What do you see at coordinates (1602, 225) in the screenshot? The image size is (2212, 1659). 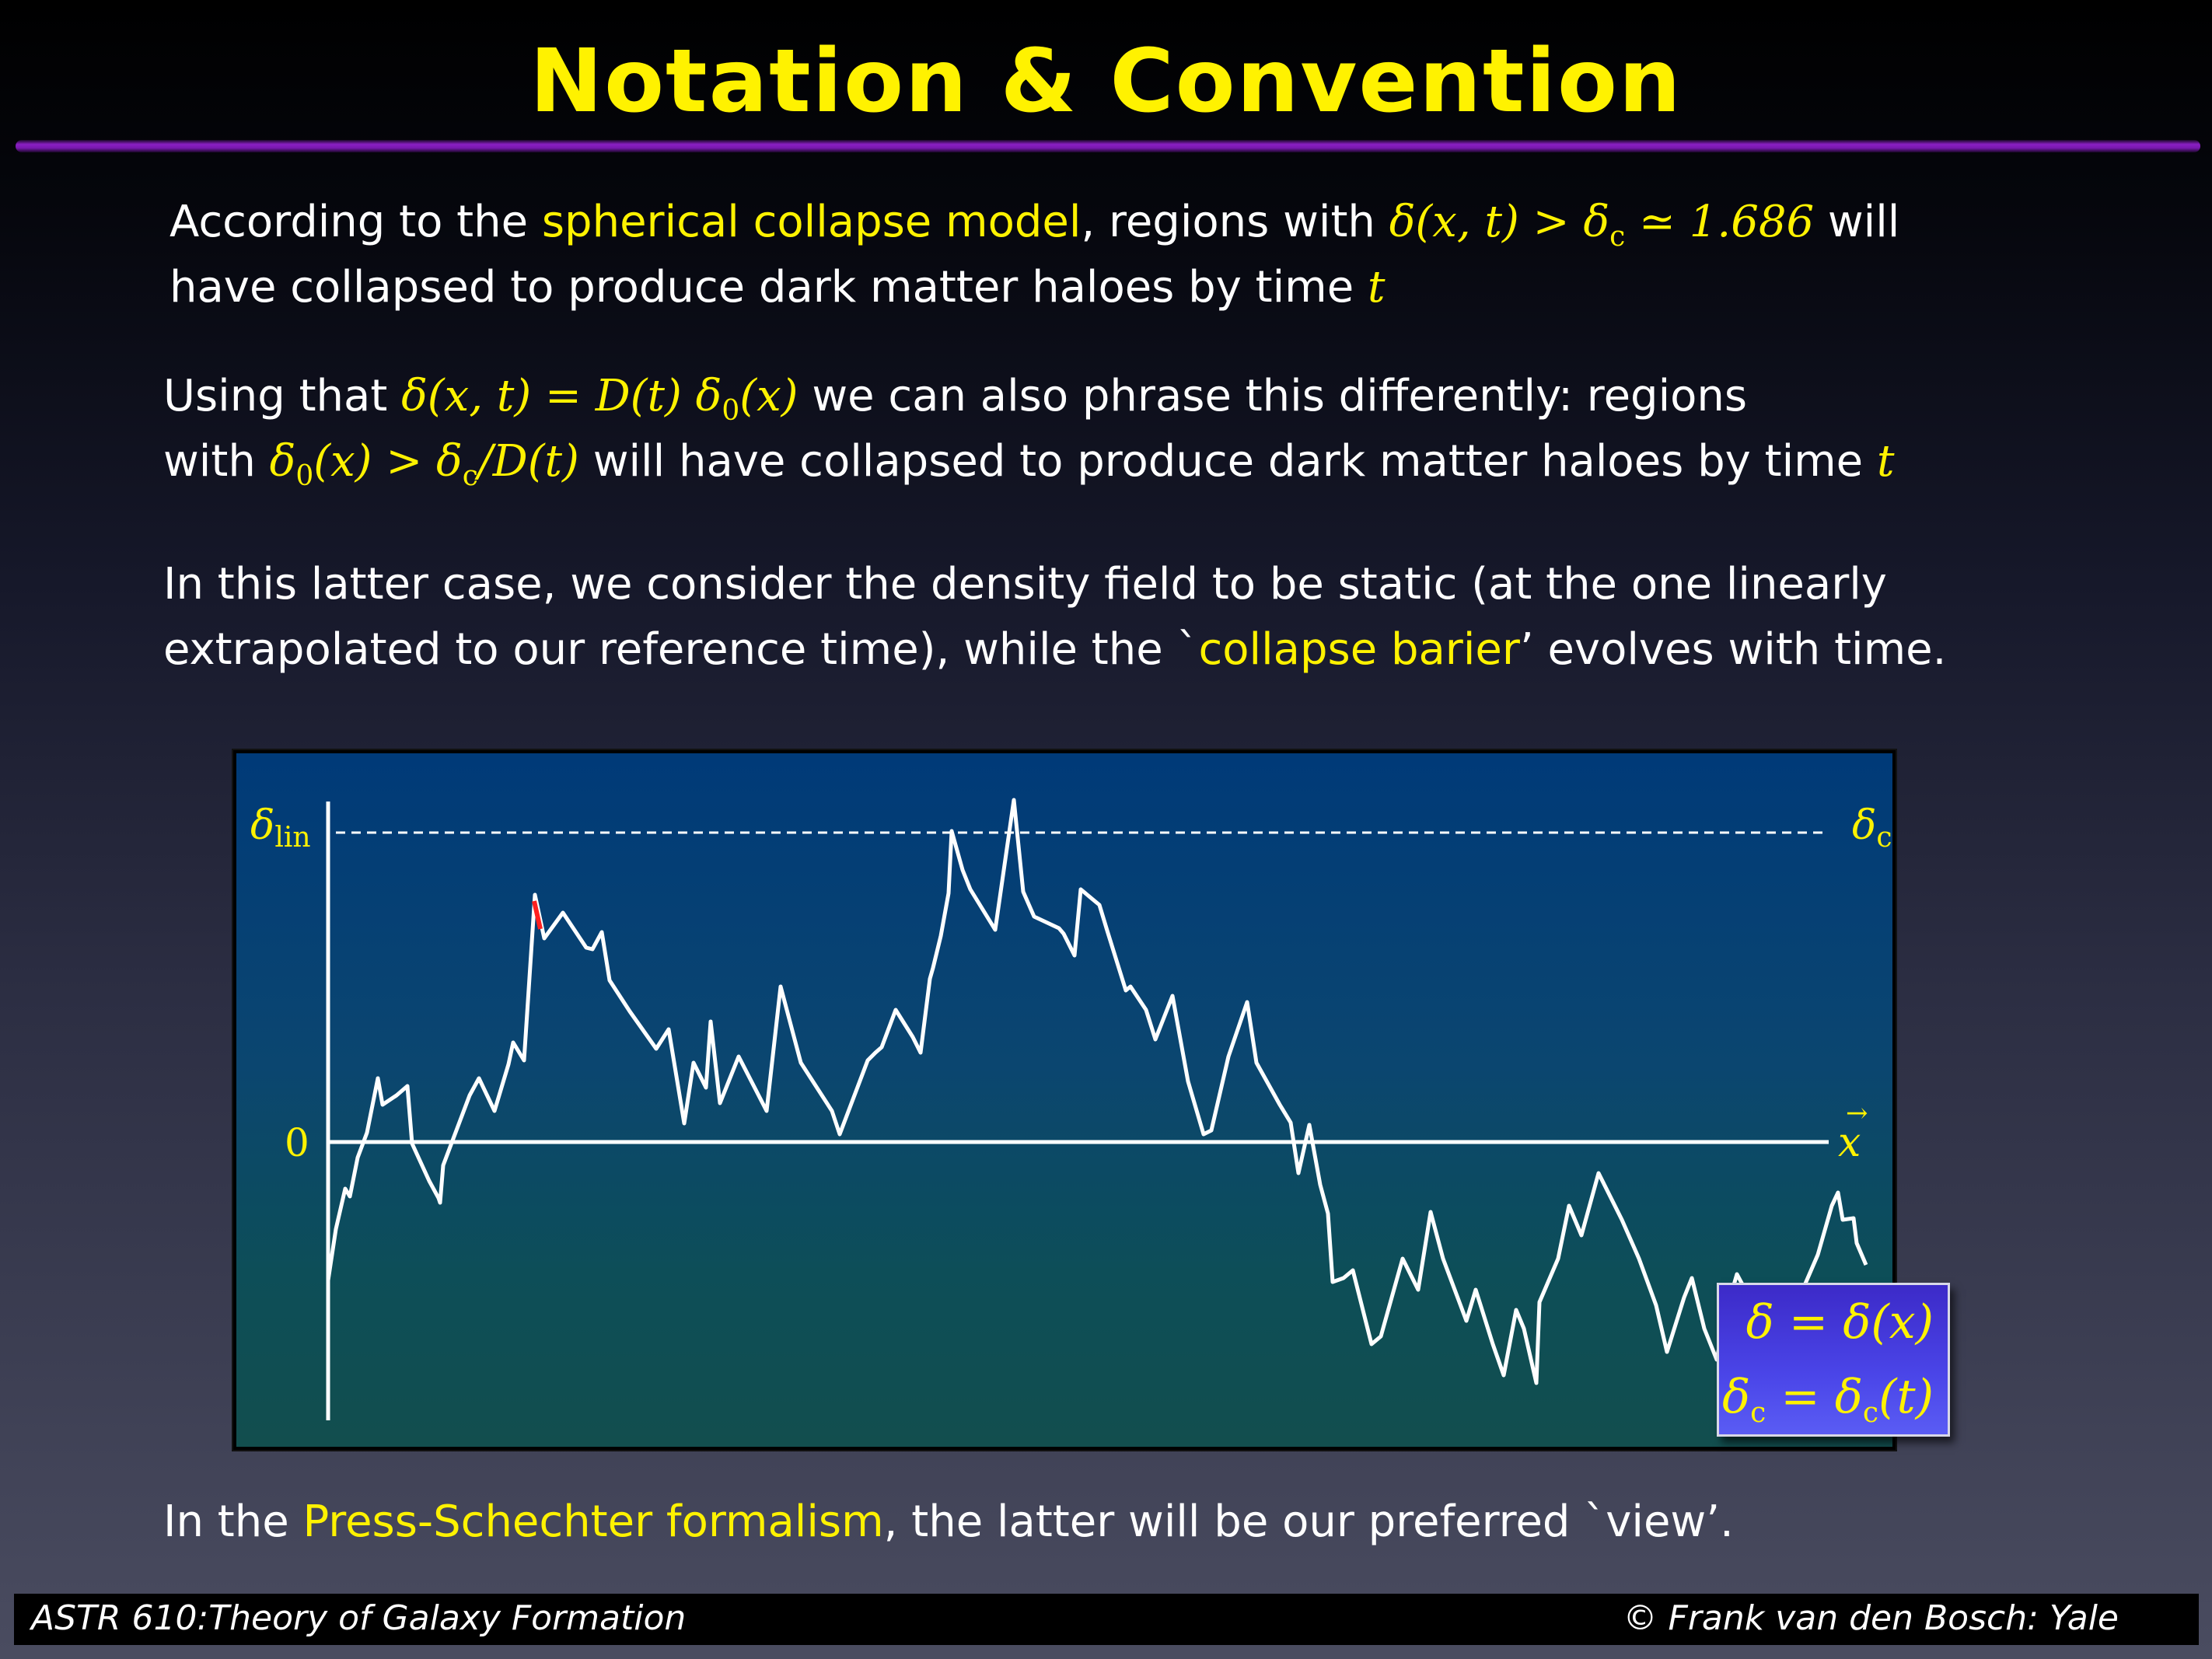 I see `math-collapse-condition: δ(x, t) > δc ≃ 1.686` at bounding box center [1602, 225].